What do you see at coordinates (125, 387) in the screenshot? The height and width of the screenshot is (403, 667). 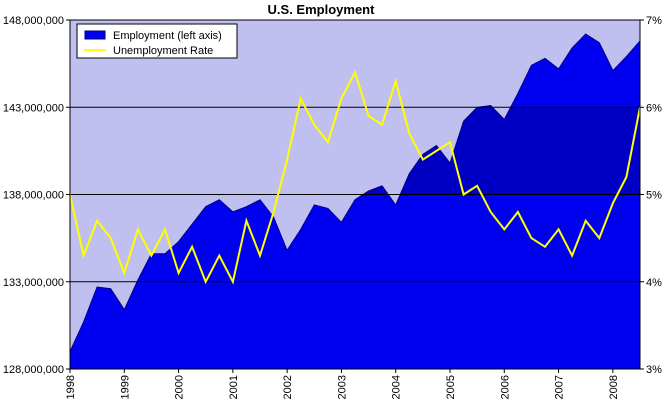 I see `x-axis-tick-label: 1999` at bounding box center [125, 387].